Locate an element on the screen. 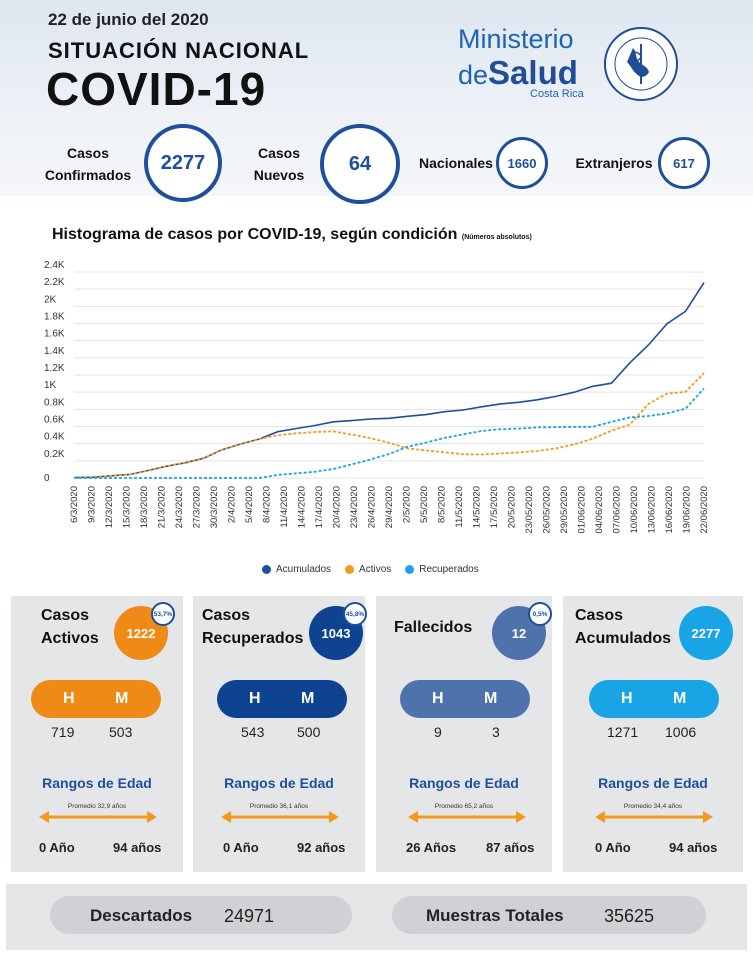  recuperados-promedio: Promedio 36,1 años is located at coordinates (279, 806).